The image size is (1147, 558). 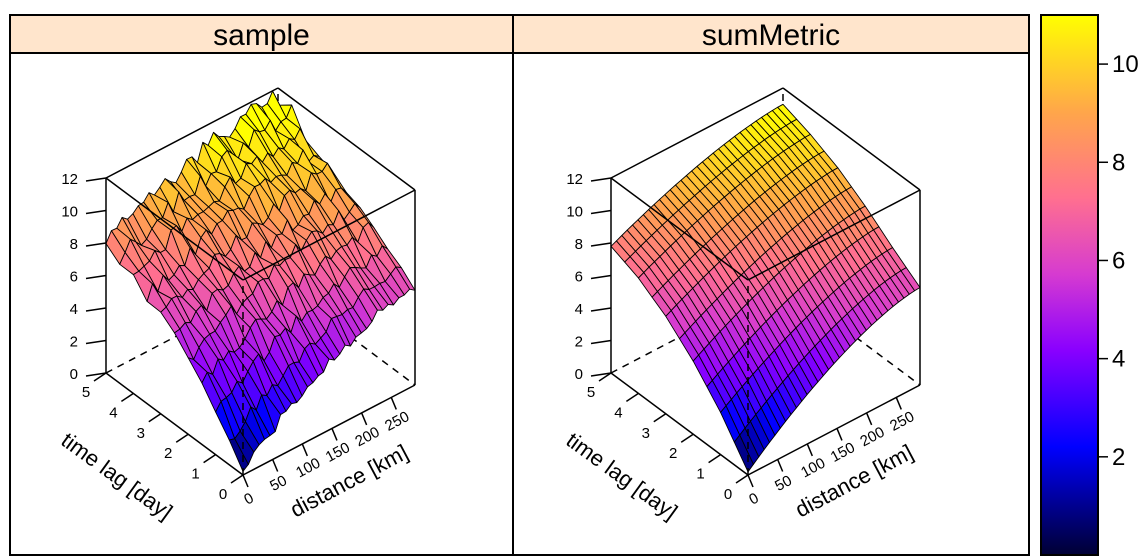 What do you see at coordinates (1118, 260) in the screenshot?
I see `colorbar-tick-label: 6` at bounding box center [1118, 260].